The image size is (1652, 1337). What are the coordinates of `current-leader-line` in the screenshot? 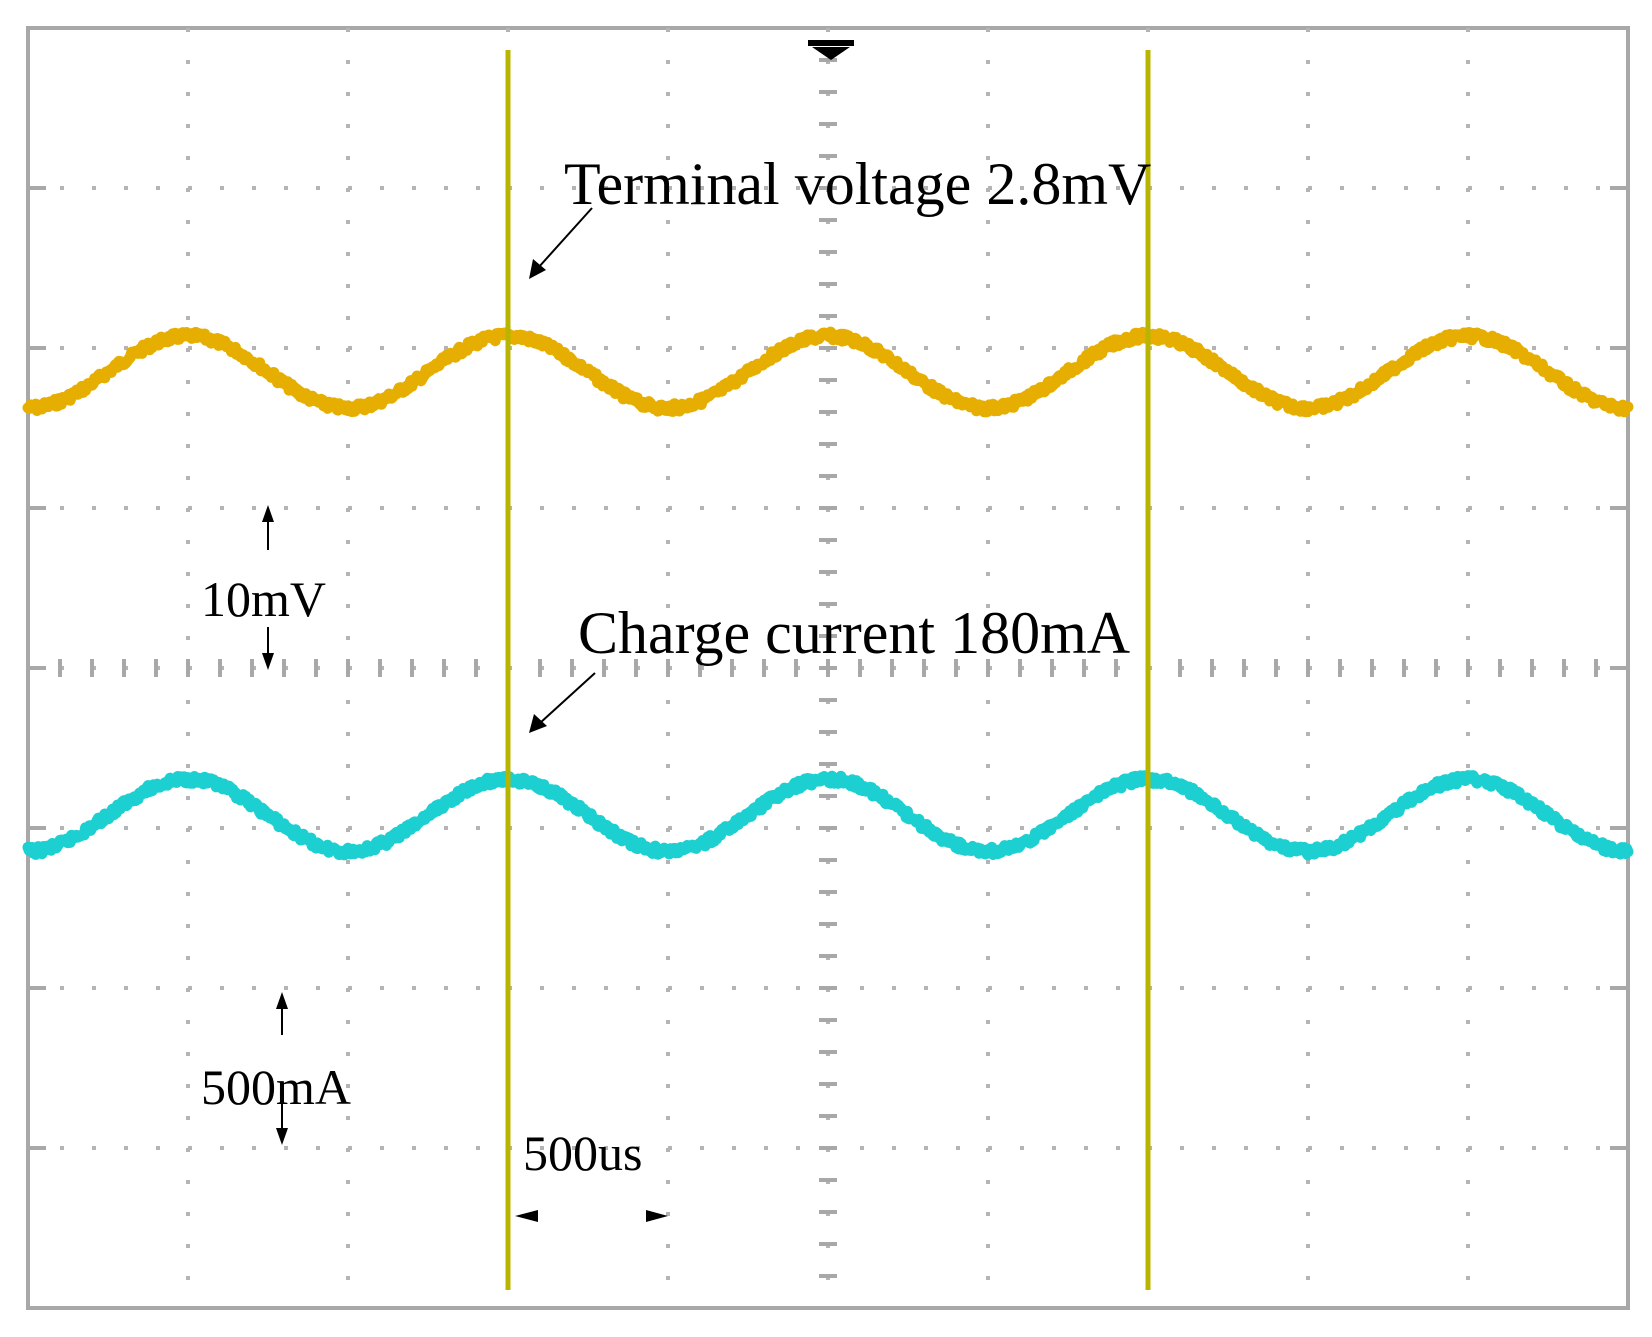 It's located at (567, 698).